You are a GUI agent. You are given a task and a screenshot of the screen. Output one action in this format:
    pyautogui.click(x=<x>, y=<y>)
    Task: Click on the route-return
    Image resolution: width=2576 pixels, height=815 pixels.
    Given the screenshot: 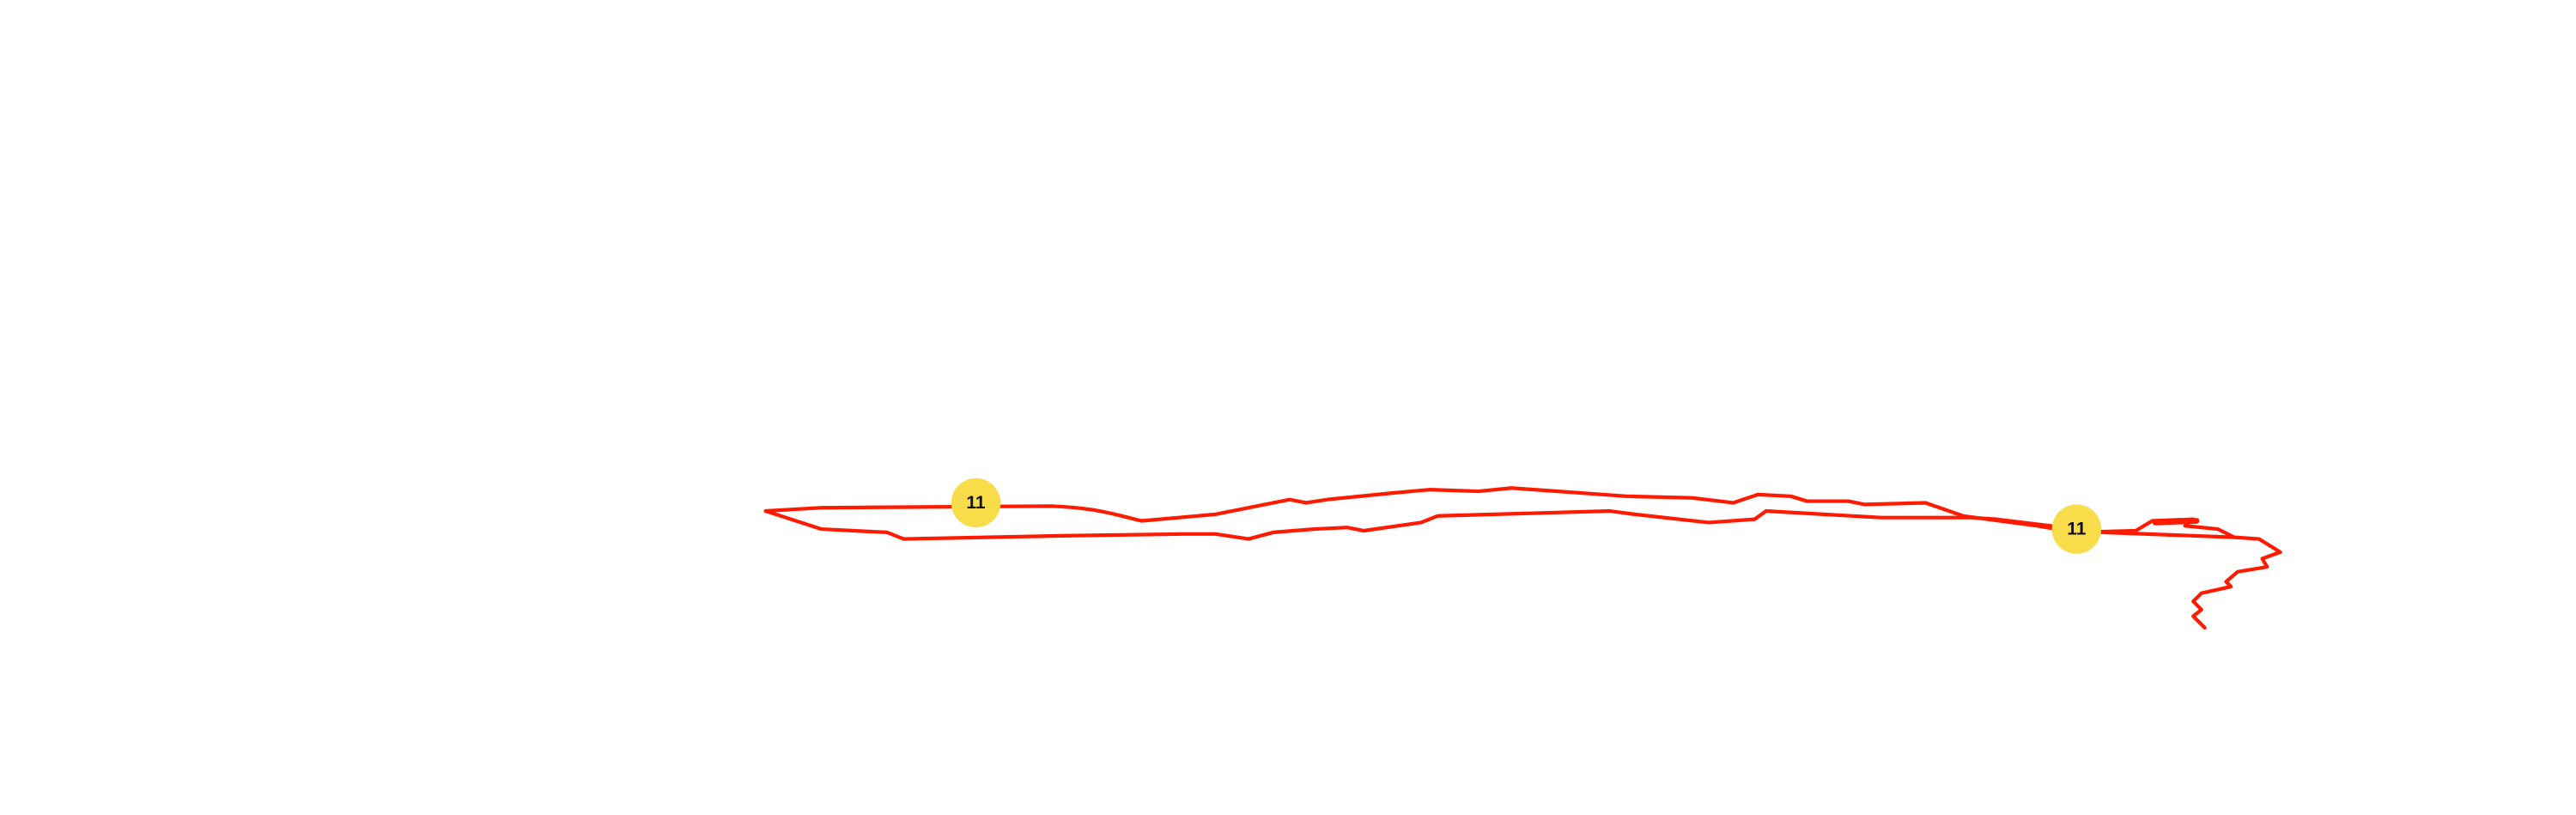 What is the action you would take?
    pyautogui.click(x=1499, y=524)
    